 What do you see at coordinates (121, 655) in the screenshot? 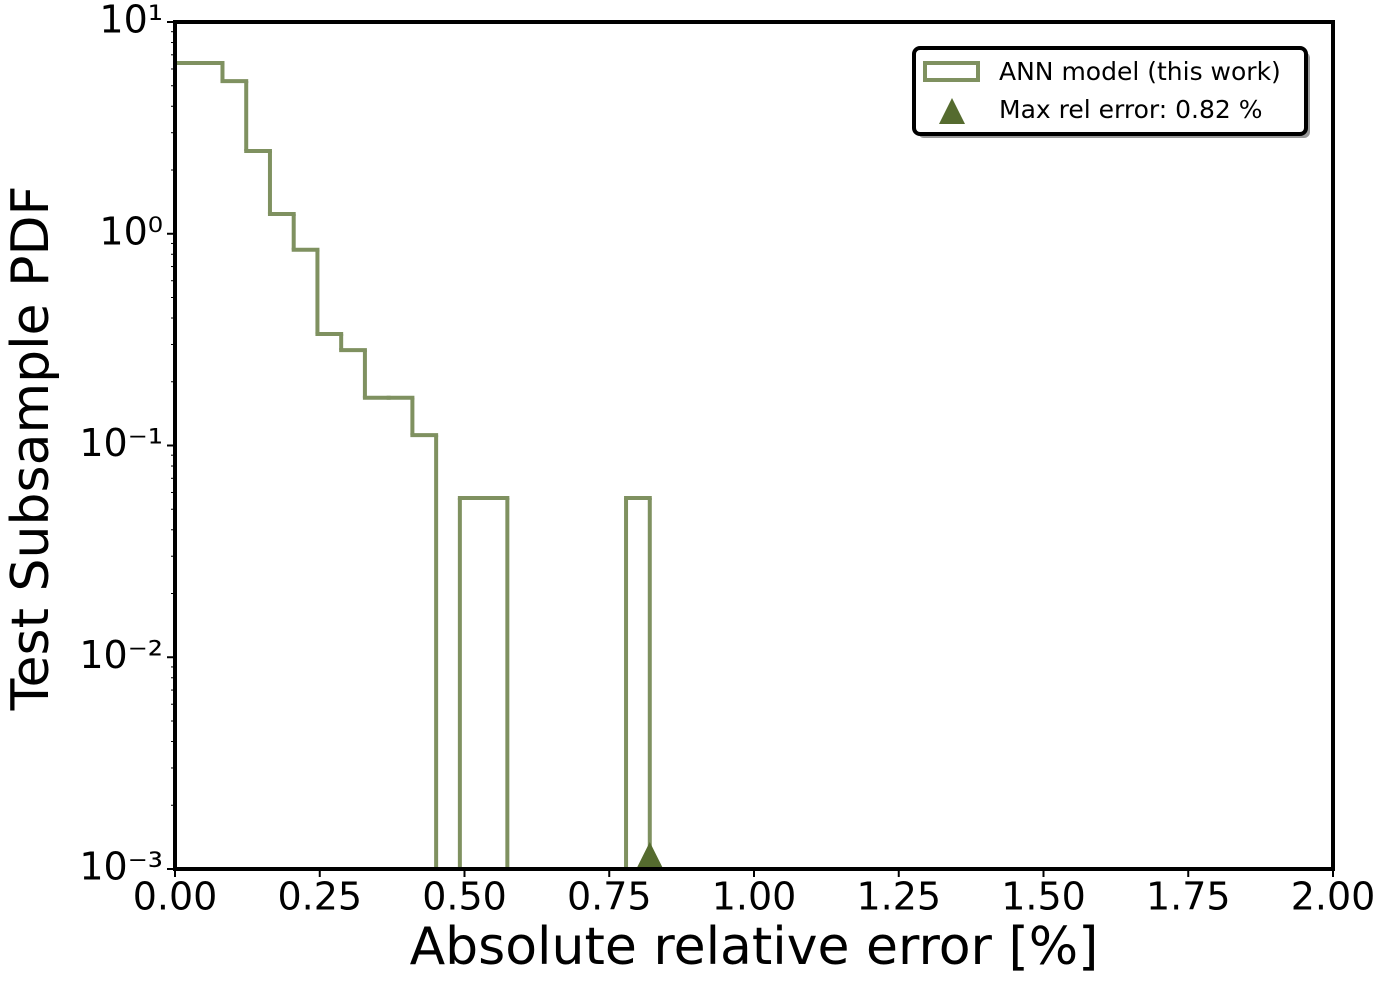
I see `y-tick-label: 10⁻²` at bounding box center [121, 655].